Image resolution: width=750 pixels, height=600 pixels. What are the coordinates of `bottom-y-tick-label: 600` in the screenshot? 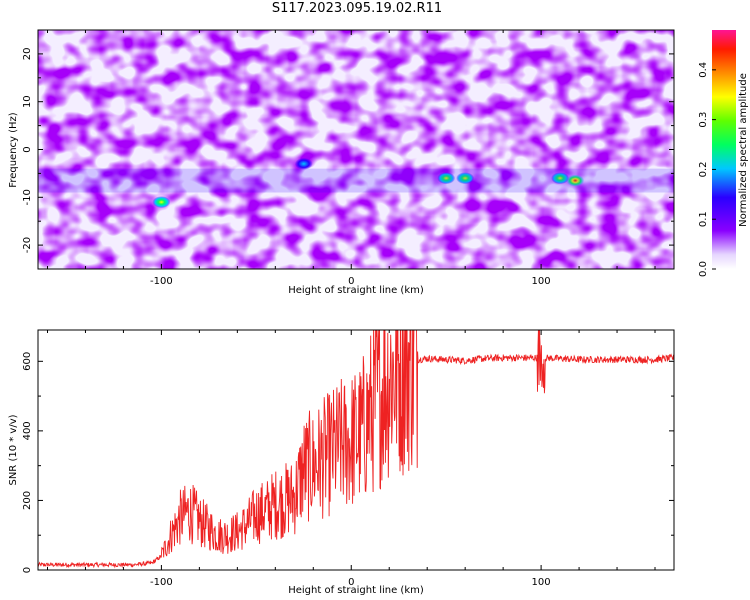 It's located at (27, 361).